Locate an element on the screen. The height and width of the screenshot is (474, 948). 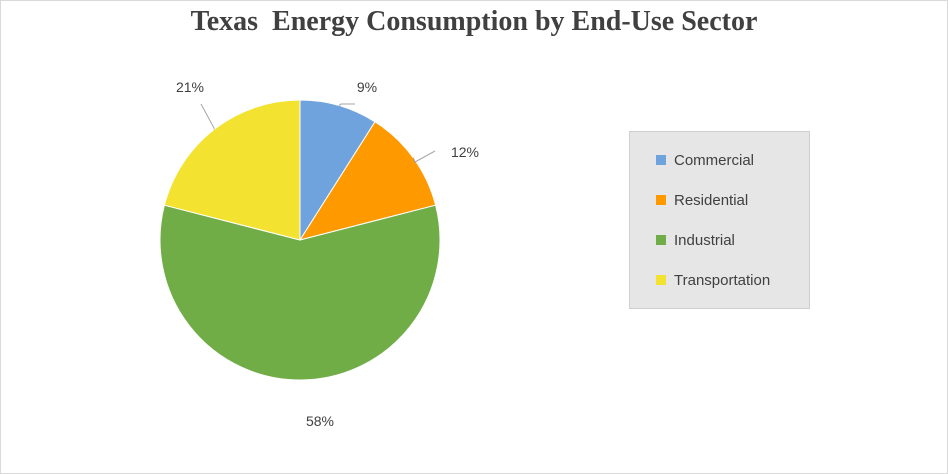
legend-swatch-residential is located at coordinates (661, 200).